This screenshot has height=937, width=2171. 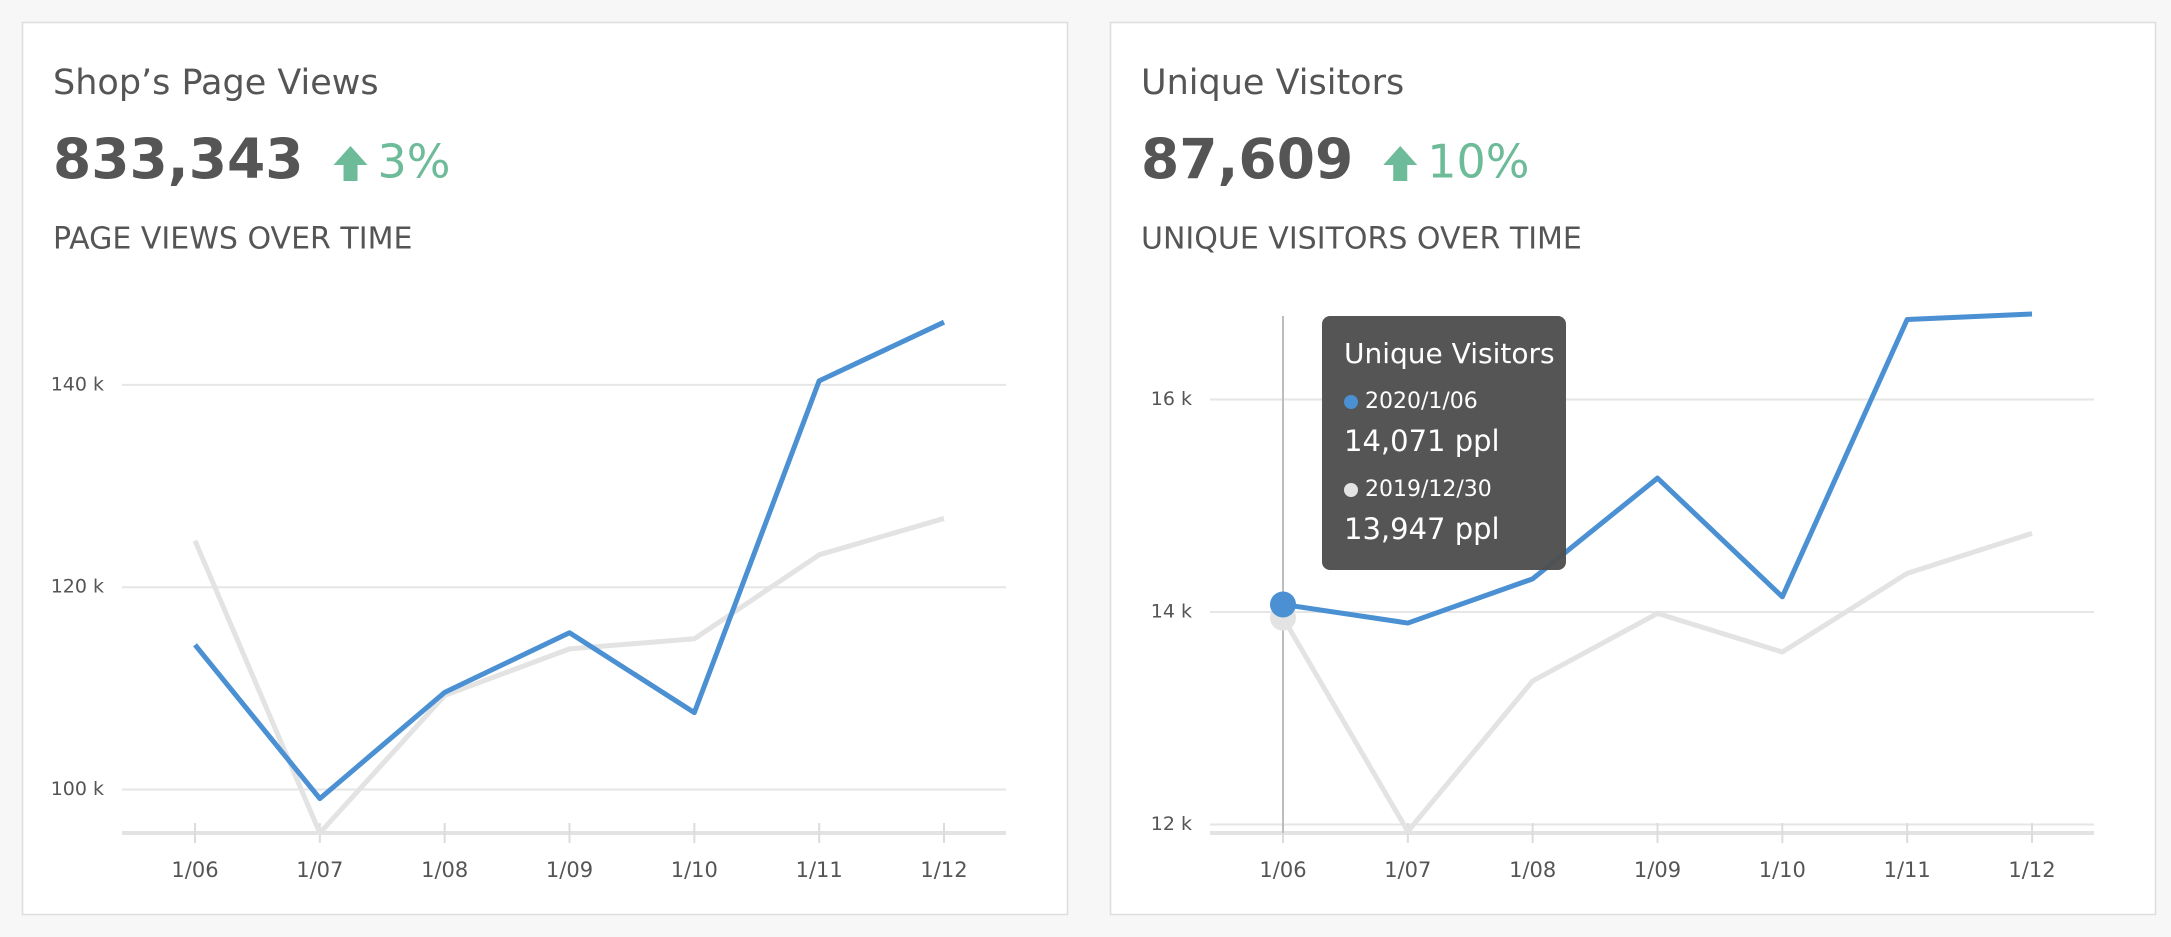 What do you see at coordinates (77, 384) in the screenshot?
I see `y-tick-label: 140 k` at bounding box center [77, 384].